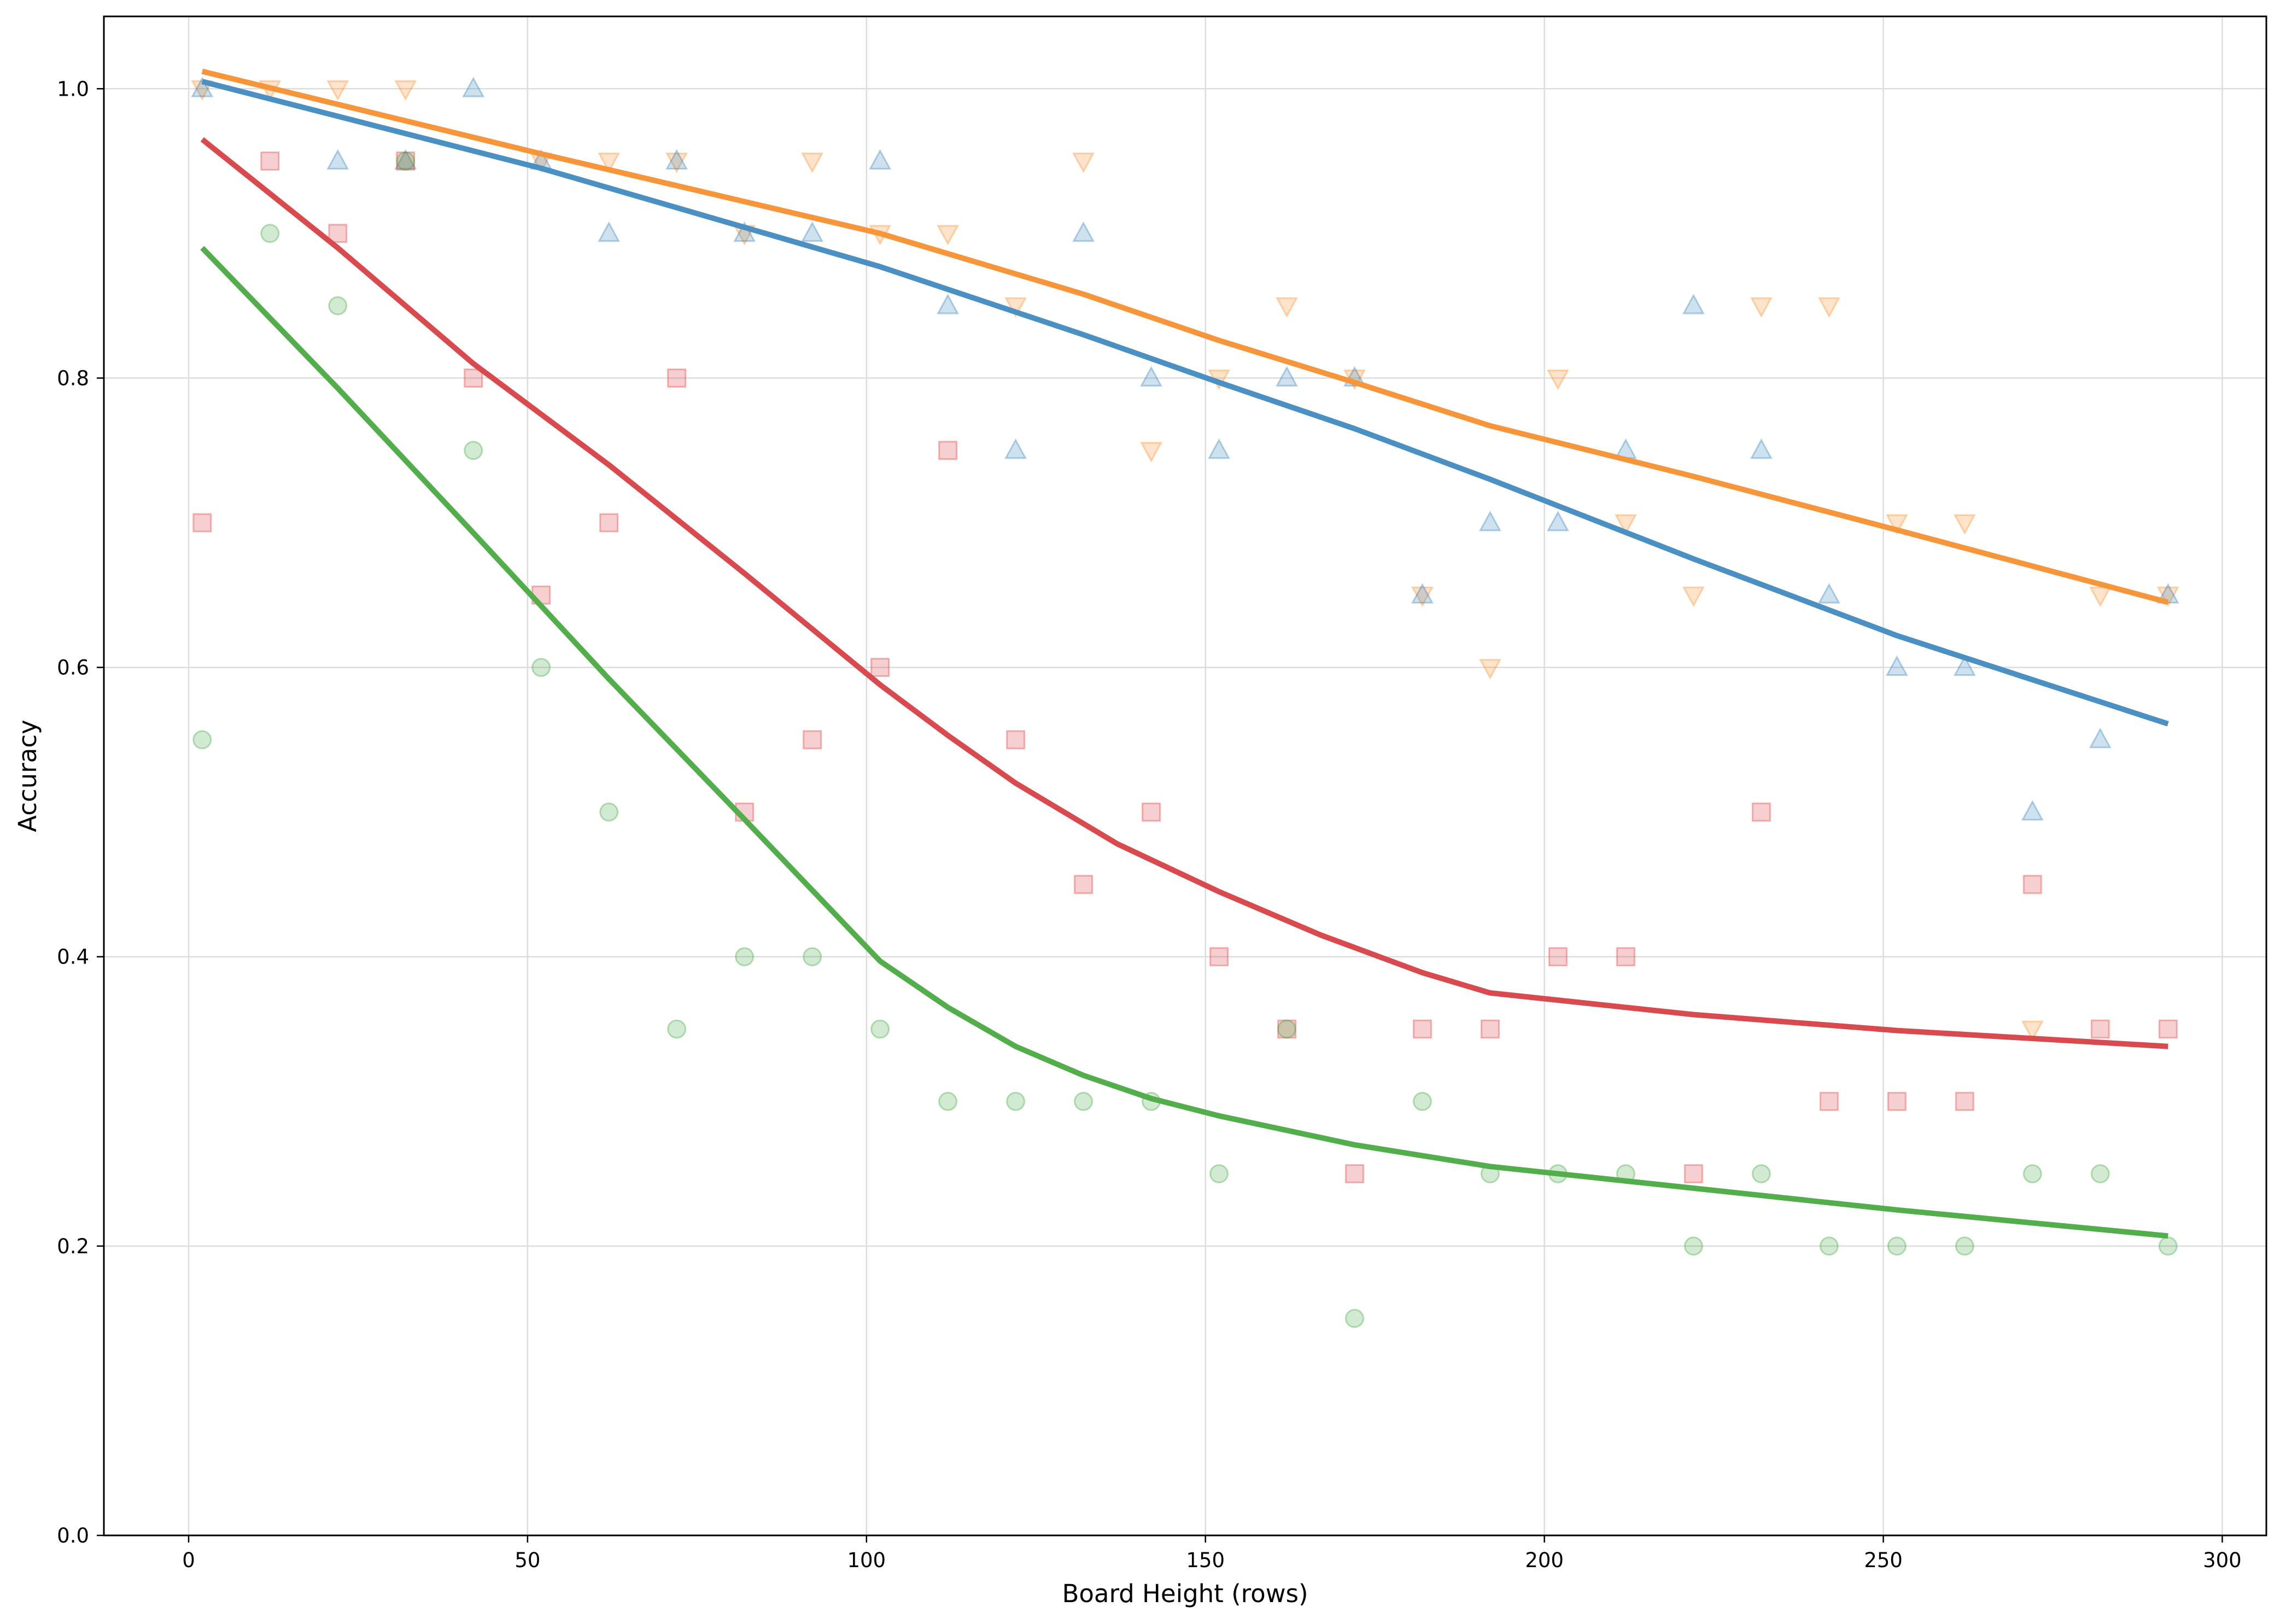 The height and width of the screenshot is (1624, 2280). Describe the element at coordinates (866, 1560) in the screenshot. I see `x-tick-label: 100` at that location.